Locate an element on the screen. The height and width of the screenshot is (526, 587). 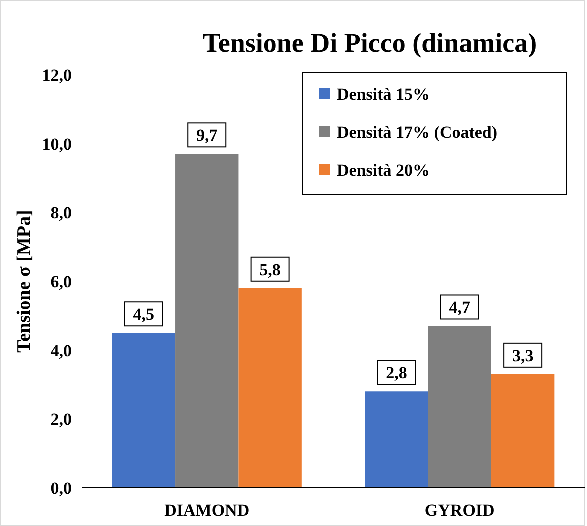
data-label: 4,5 is located at coordinates (144, 314).